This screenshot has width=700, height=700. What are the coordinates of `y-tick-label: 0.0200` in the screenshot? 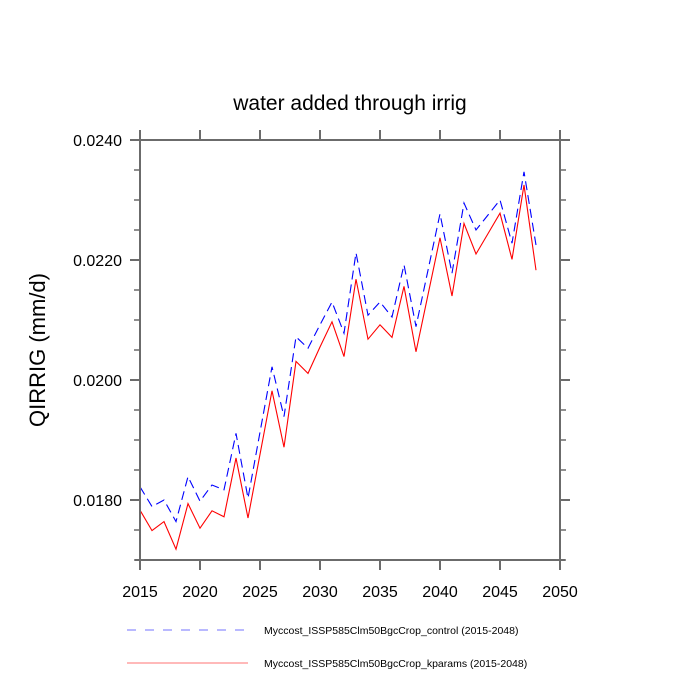 It's located at (97, 381).